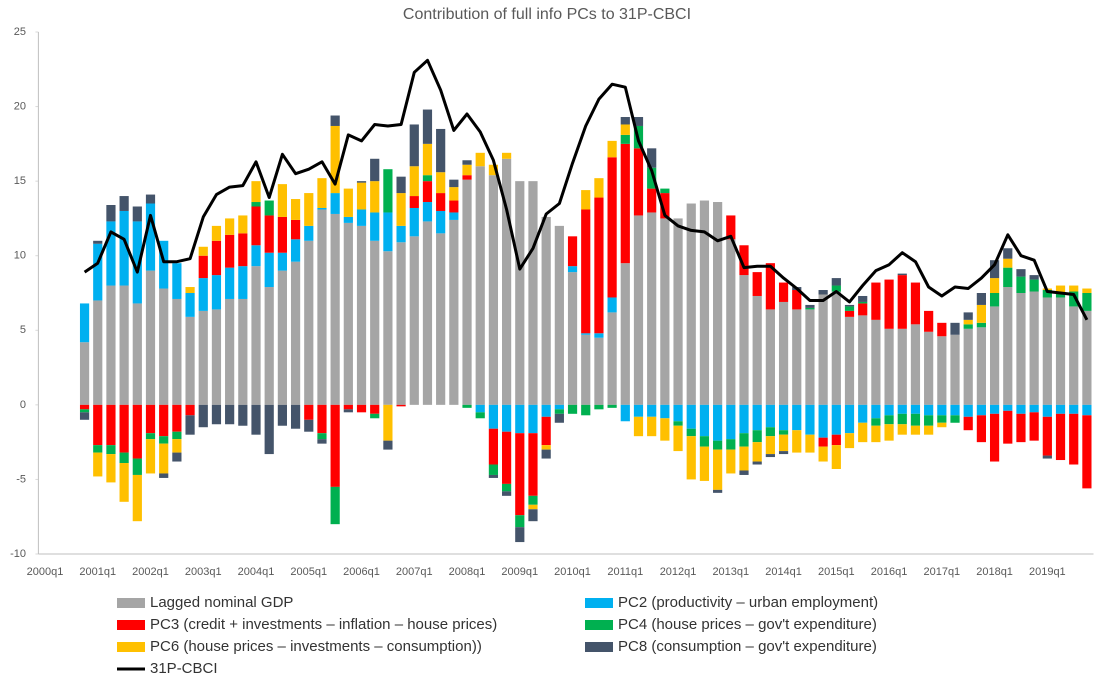 The height and width of the screenshot is (682, 1094). I want to click on x-tick-label: 2005q1, so click(308, 572).